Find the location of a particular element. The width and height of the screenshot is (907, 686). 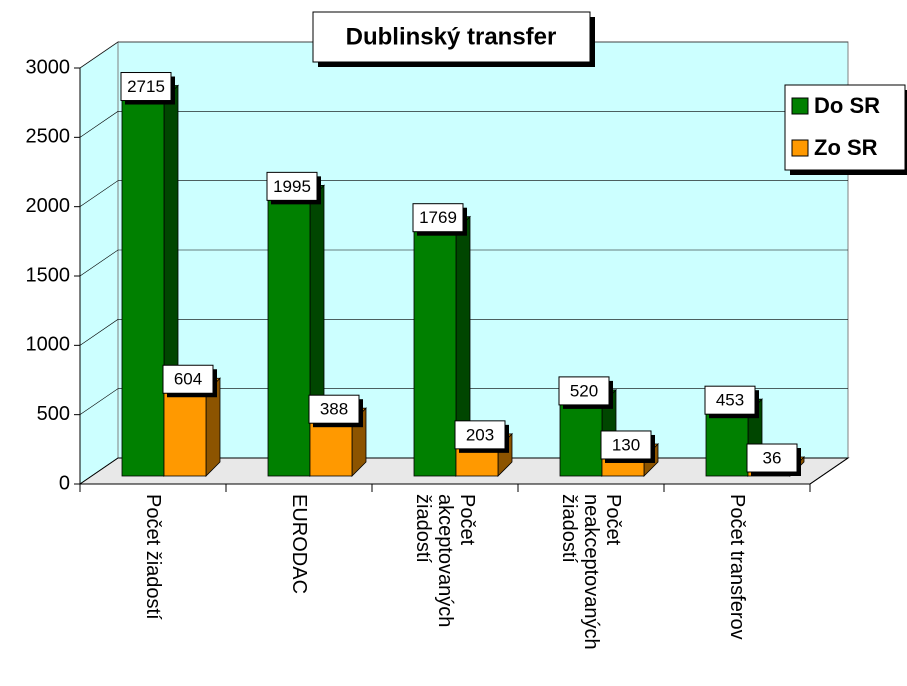

value-label: 453 is located at coordinates (730, 400).